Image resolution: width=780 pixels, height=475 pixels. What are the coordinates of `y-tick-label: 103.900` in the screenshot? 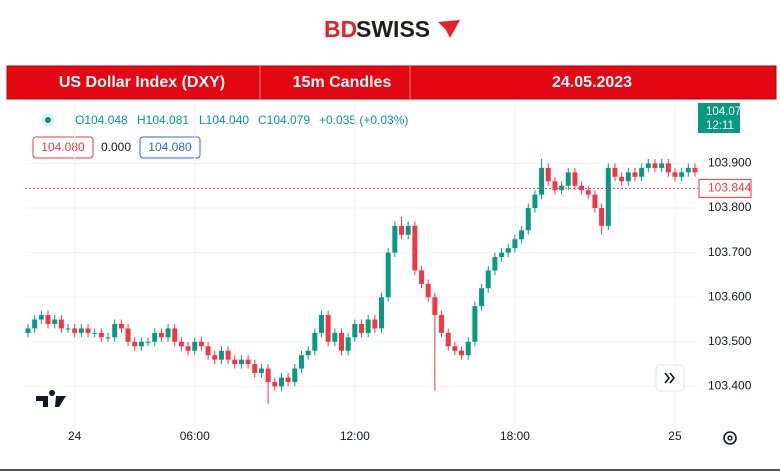 It's located at (730, 163).